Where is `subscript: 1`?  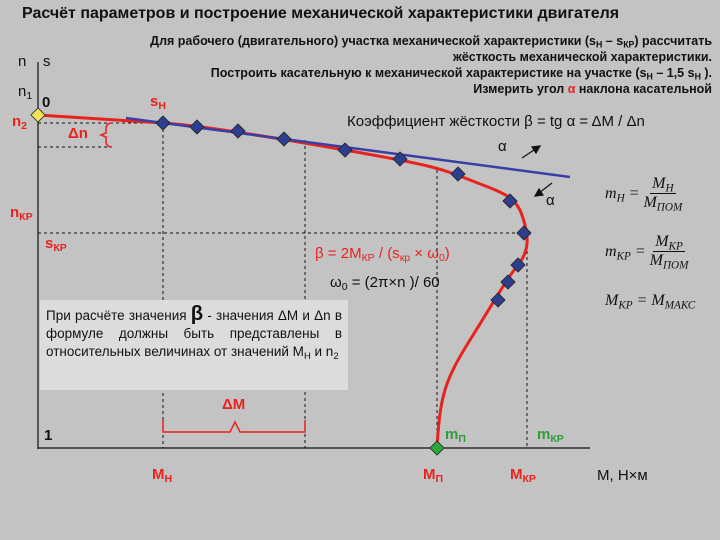
subscript: 1 is located at coordinates (29, 96).